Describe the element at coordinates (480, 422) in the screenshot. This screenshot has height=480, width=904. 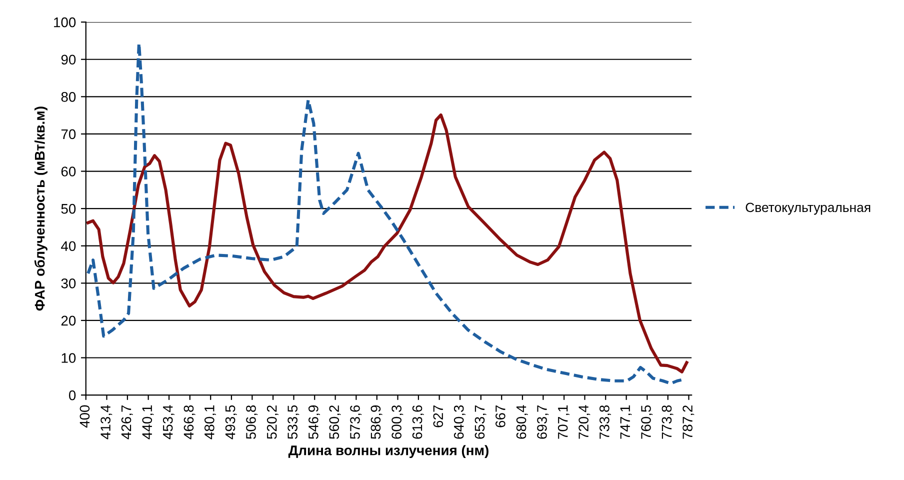
I see `x-tick-label: 653,7` at that location.